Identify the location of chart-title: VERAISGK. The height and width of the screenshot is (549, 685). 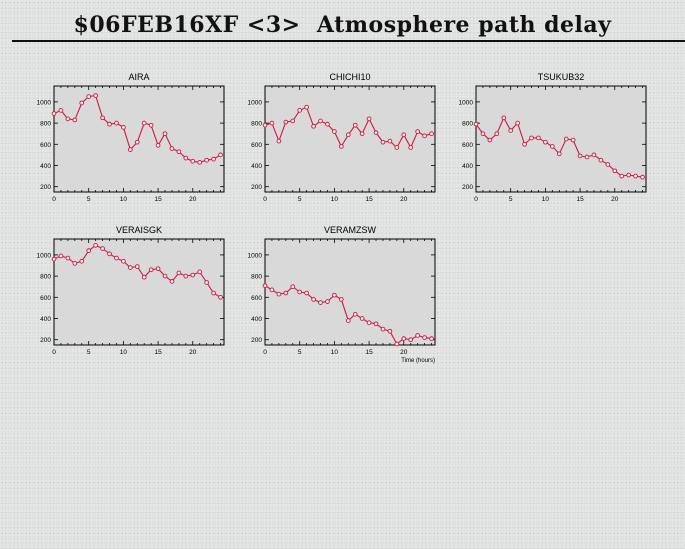
(139, 230).